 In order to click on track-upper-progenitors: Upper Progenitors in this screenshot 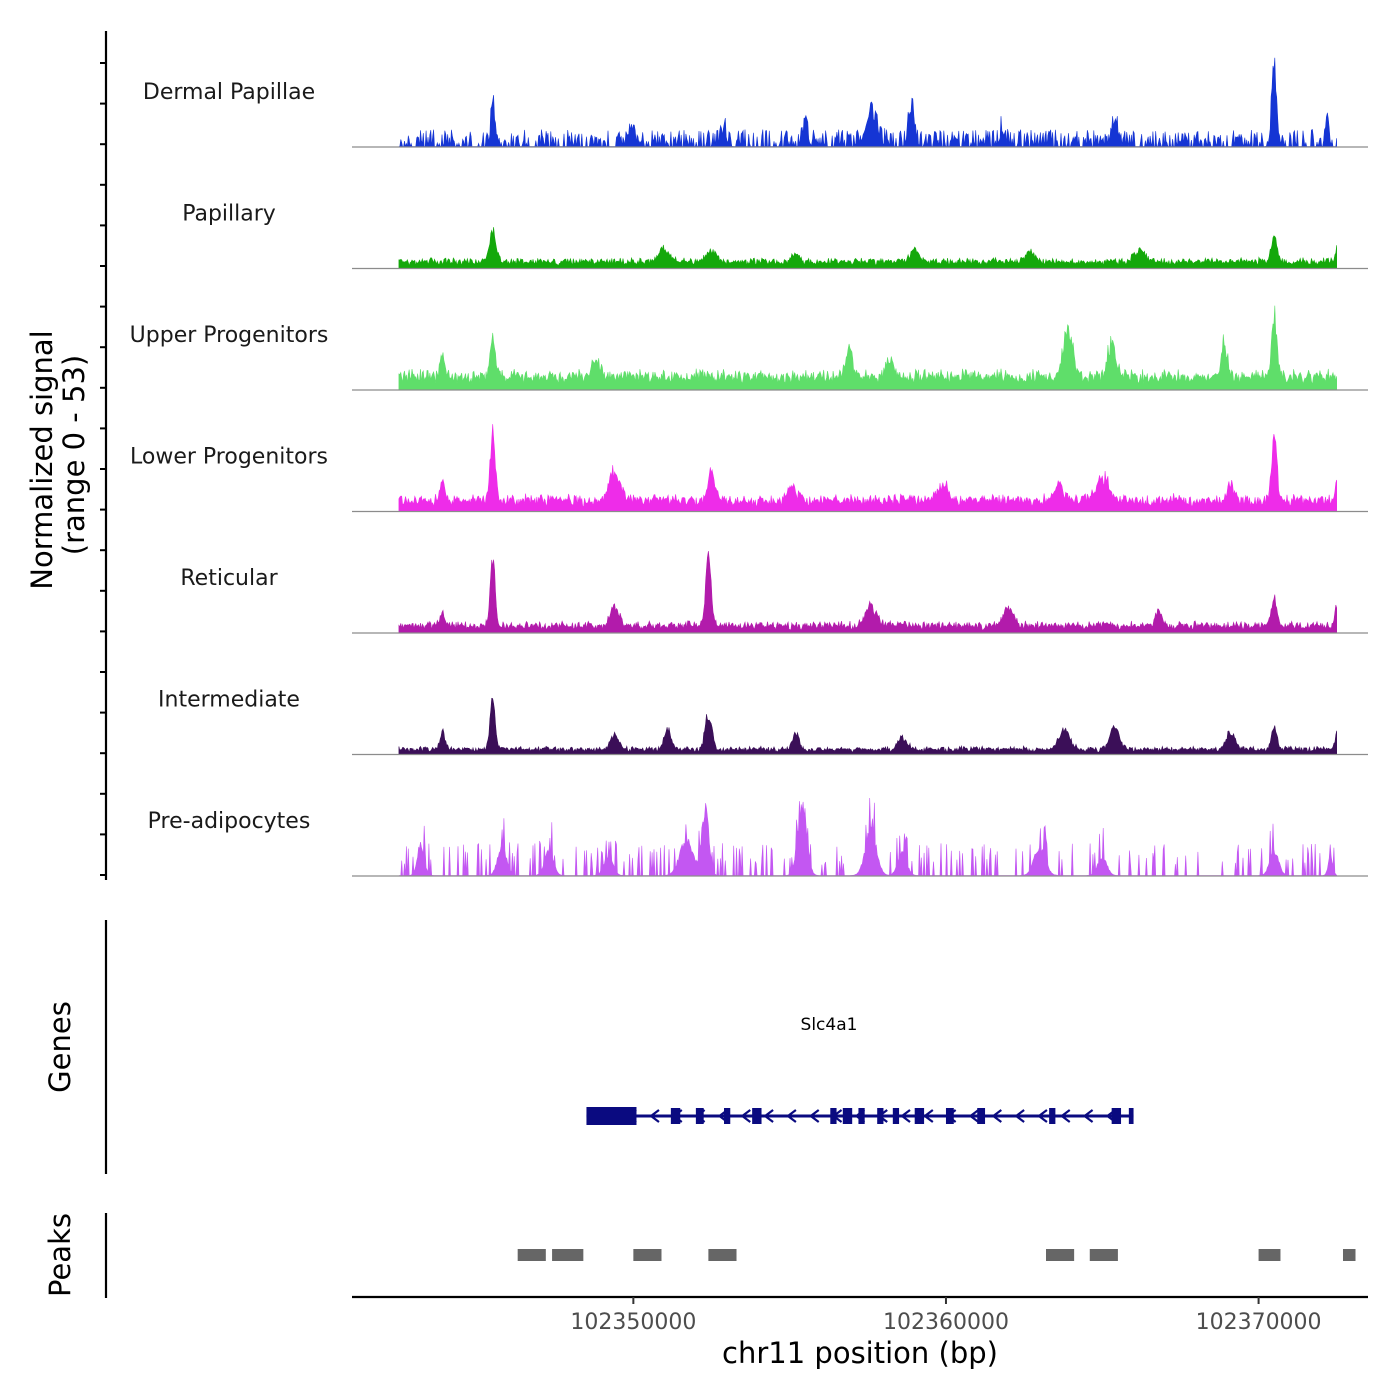, I will do `click(749, 348)`.